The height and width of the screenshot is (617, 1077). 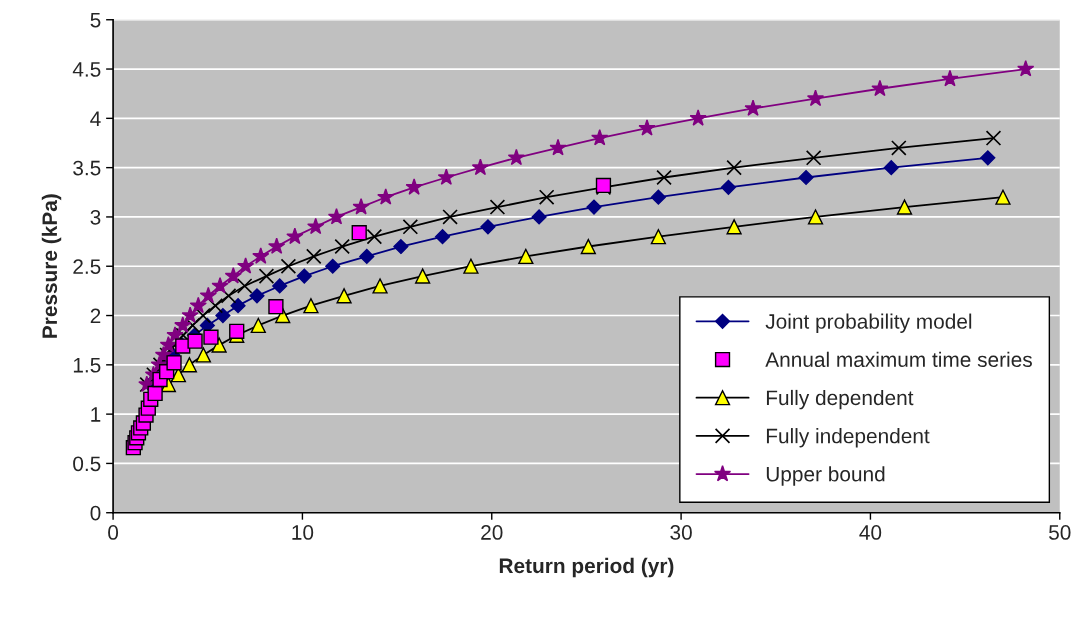 I want to click on y-axis-title: Pressure (kPa), so click(x=51, y=266).